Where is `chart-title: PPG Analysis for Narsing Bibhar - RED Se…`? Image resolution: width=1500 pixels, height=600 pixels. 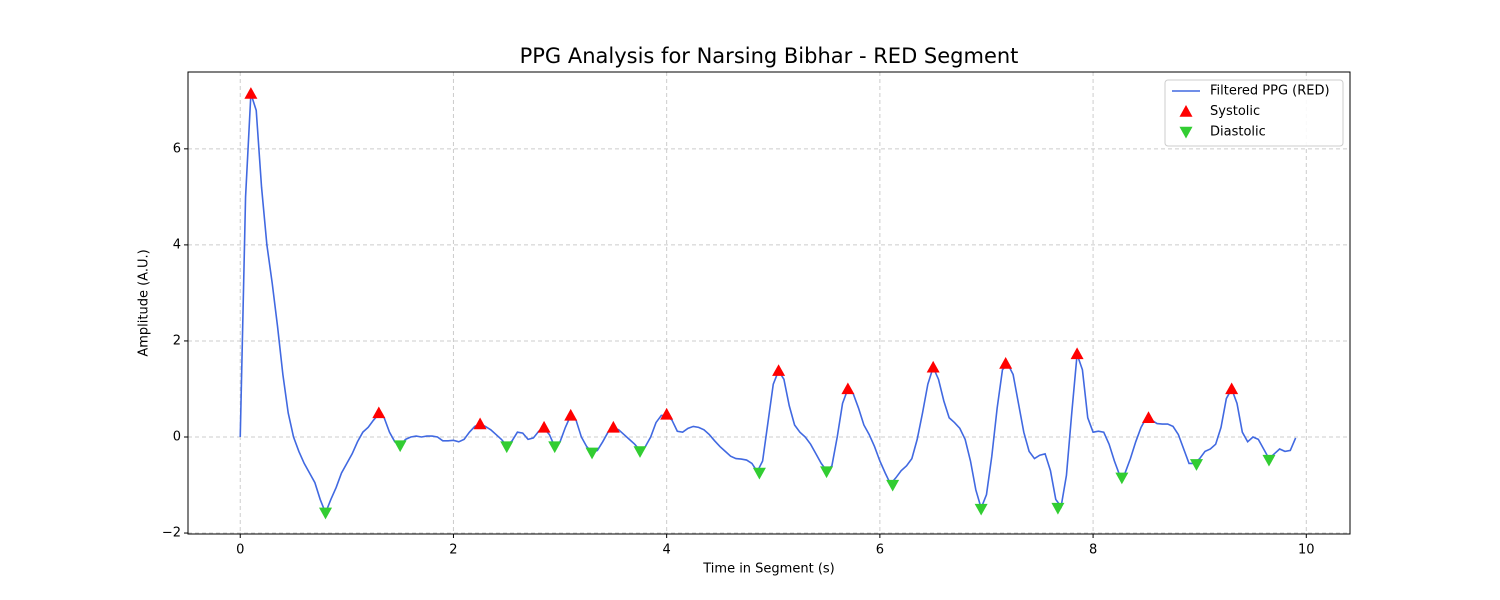
chart-title: PPG Analysis for Narsing Bibhar - RED Se… is located at coordinates (769, 56).